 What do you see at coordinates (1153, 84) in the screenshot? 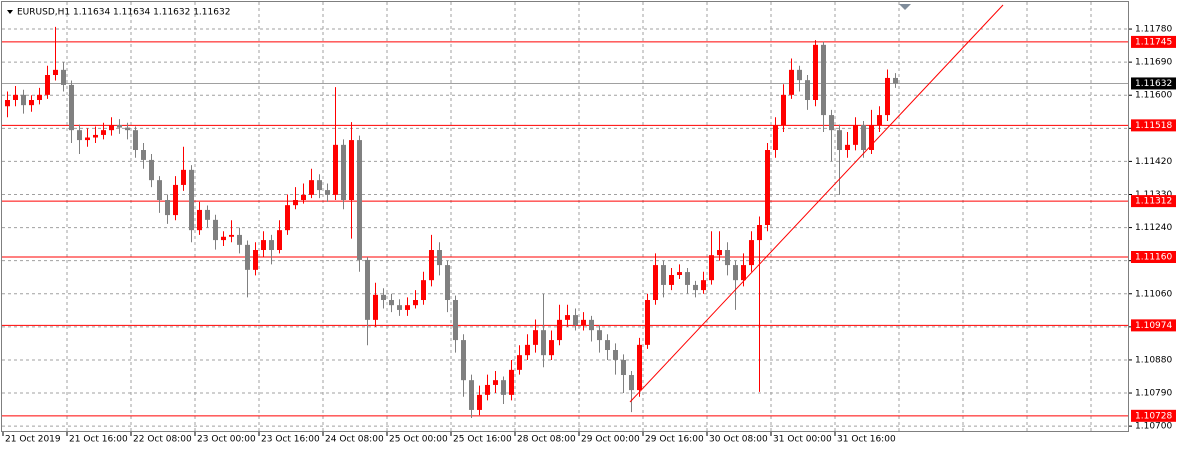
I see `bid-label: 1.11632` at bounding box center [1153, 84].